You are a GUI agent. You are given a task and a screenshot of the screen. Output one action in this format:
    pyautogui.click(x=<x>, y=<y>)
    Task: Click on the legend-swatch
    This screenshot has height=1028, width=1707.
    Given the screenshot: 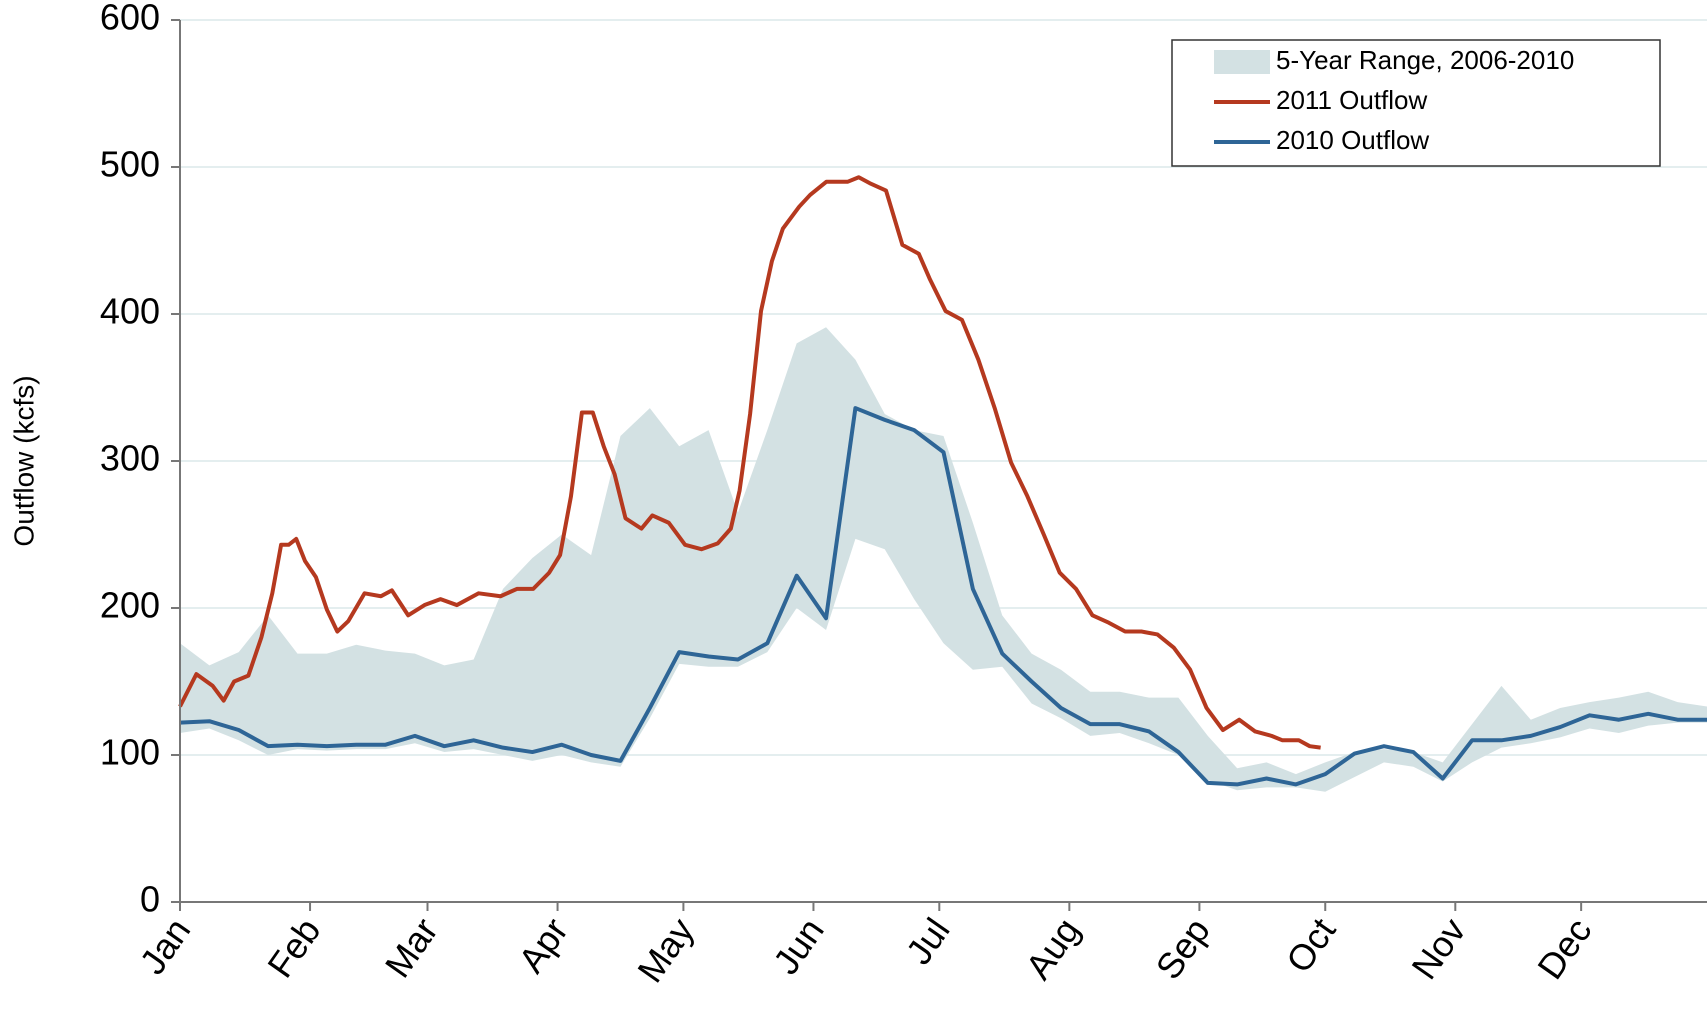 What is the action you would take?
    pyautogui.click(x=1242, y=62)
    